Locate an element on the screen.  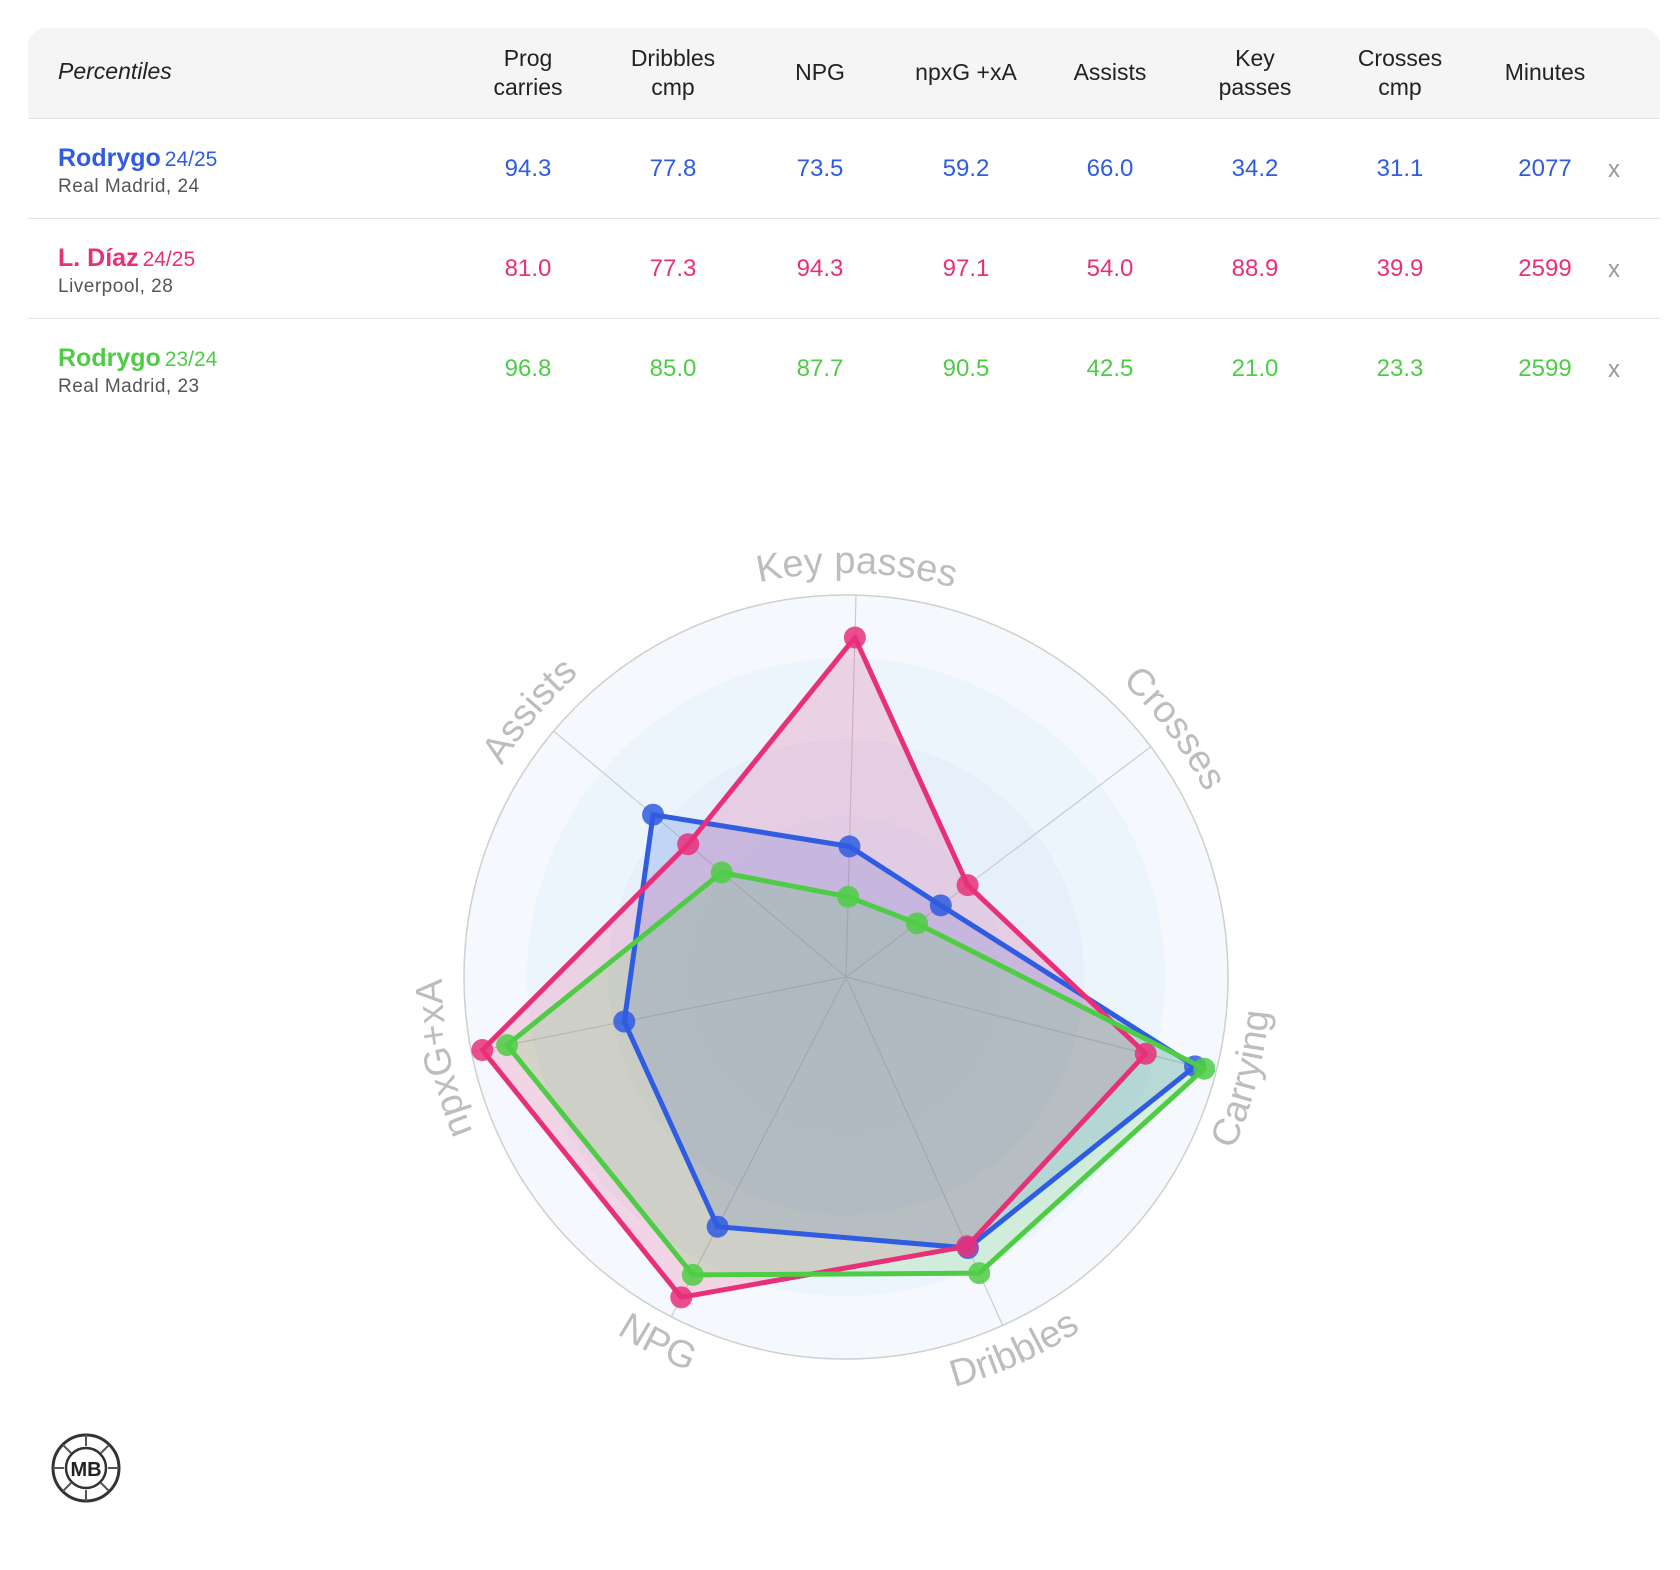
player-name: Rodrygo 24/25 is located at coordinates (137, 158).